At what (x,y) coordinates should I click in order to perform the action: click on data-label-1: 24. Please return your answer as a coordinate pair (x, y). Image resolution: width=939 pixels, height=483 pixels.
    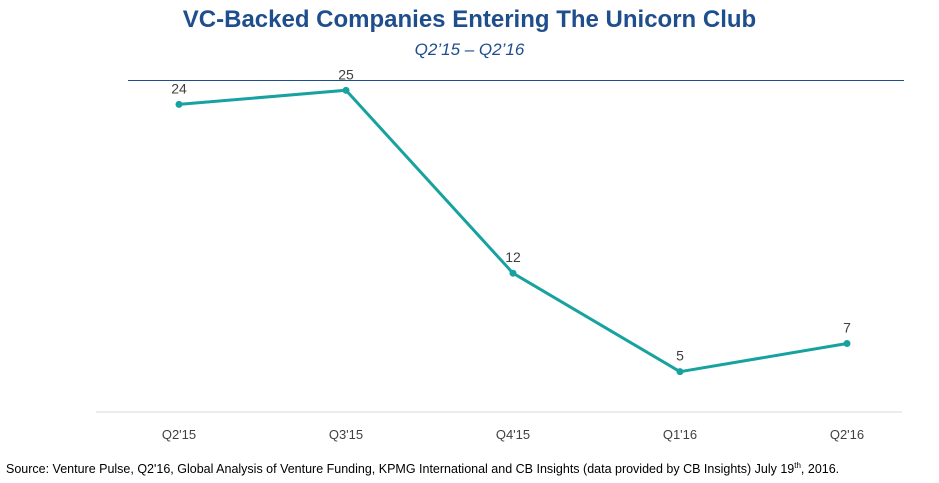
    Looking at the image, I should click on (179, 88).